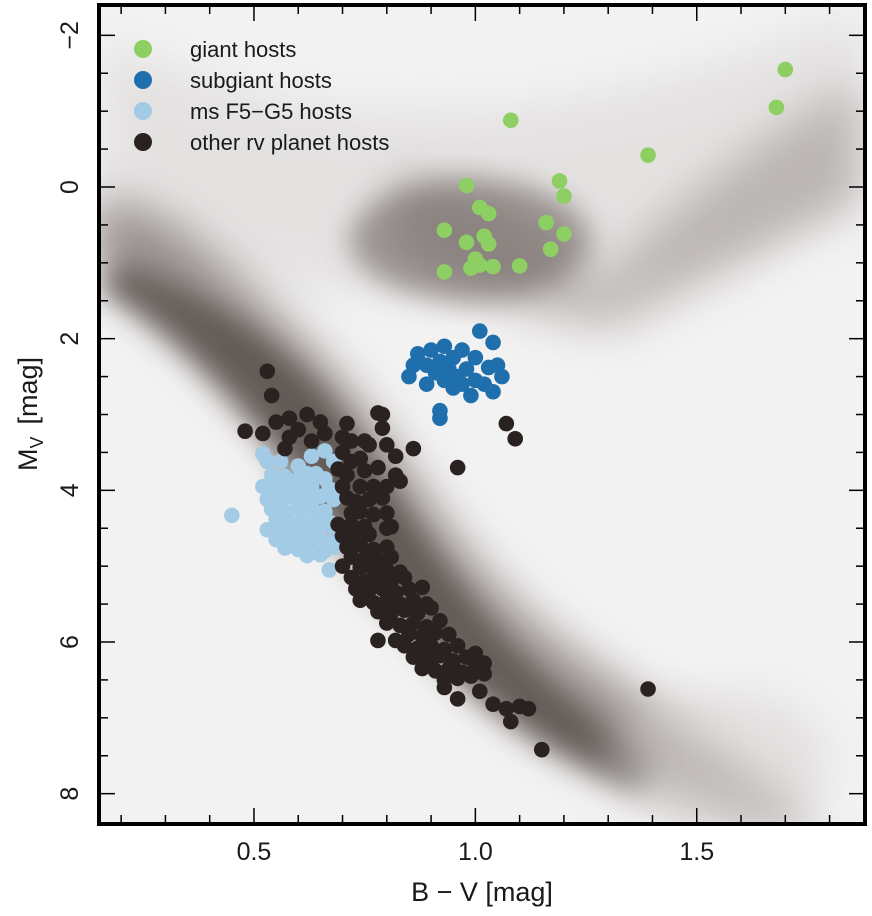 This screenshot has height=916, width=872. Describe the element at coordinates (254, 852) in the screenshot. I see `x-tick-label: 0.5` at that location.